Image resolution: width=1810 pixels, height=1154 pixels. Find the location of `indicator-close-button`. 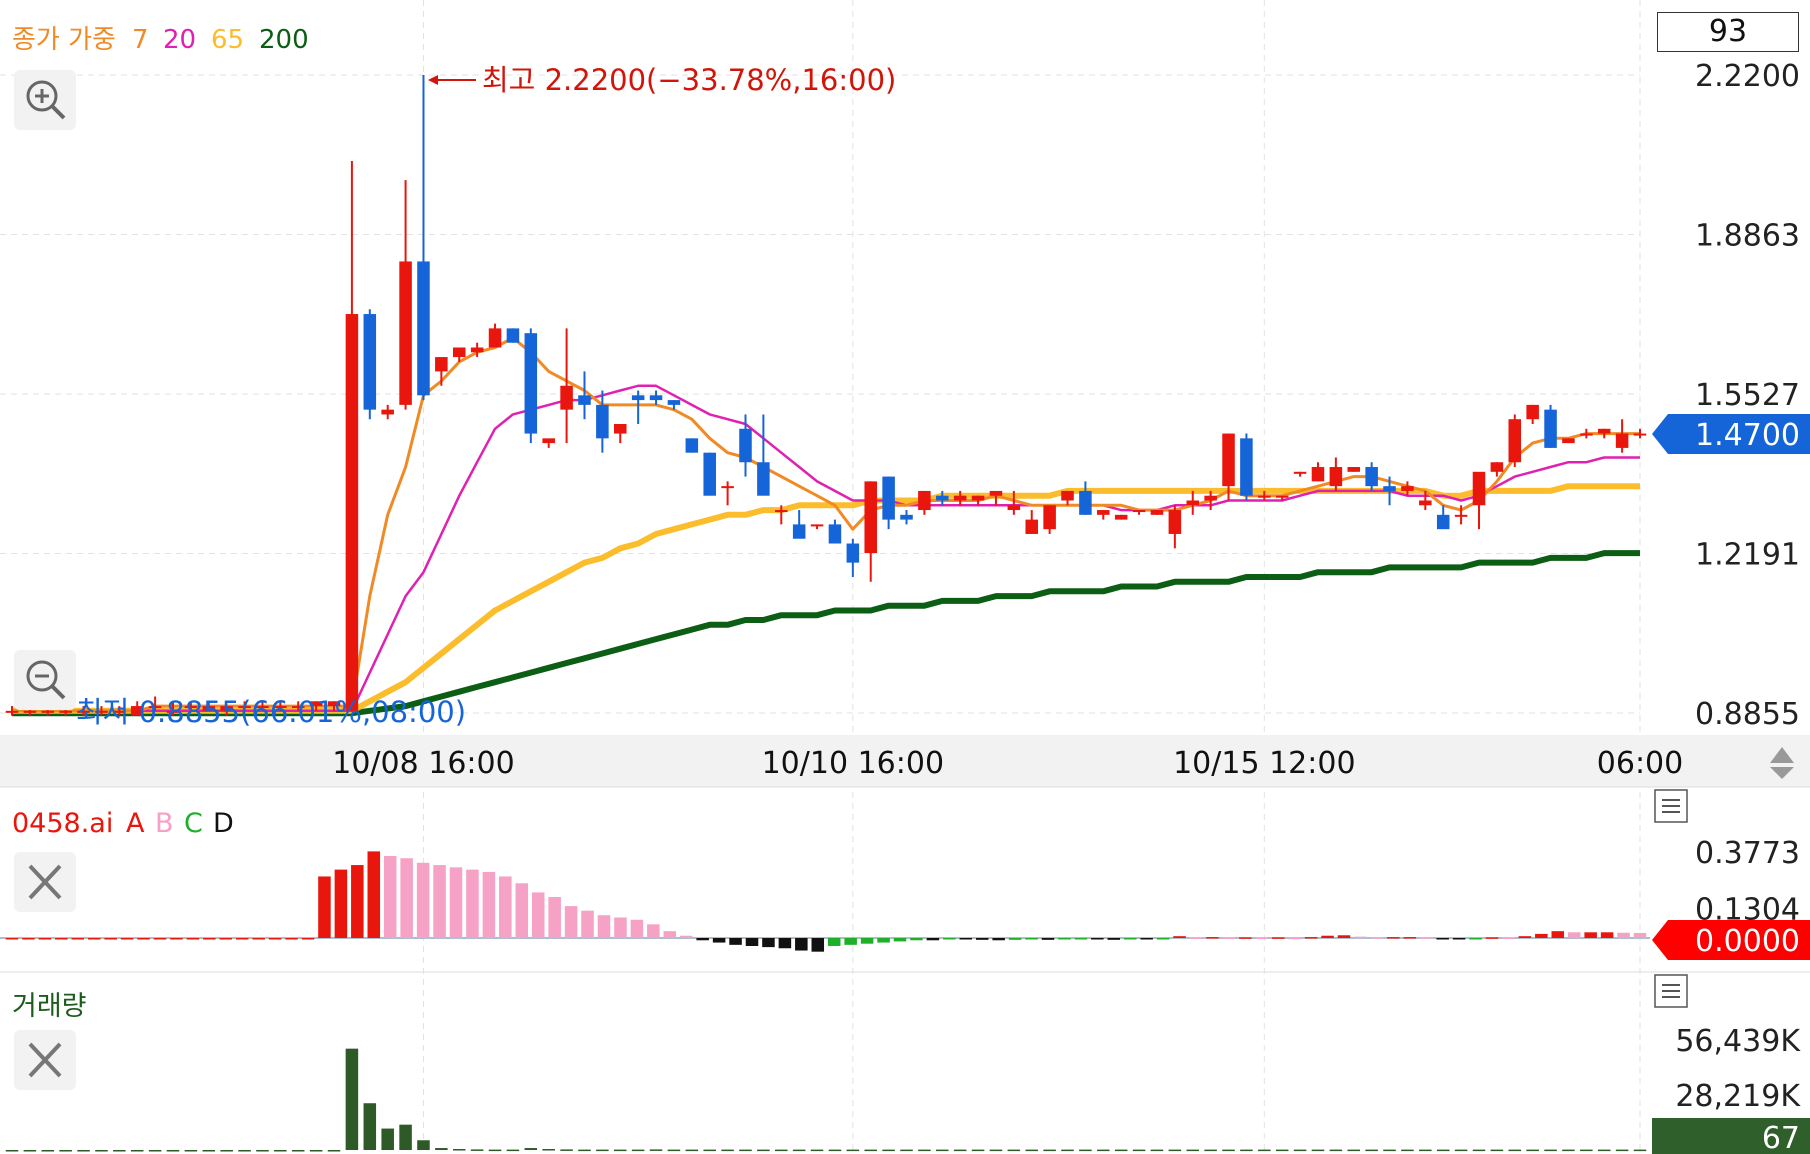

indicator-close-button is located at coordinates (45, 882).